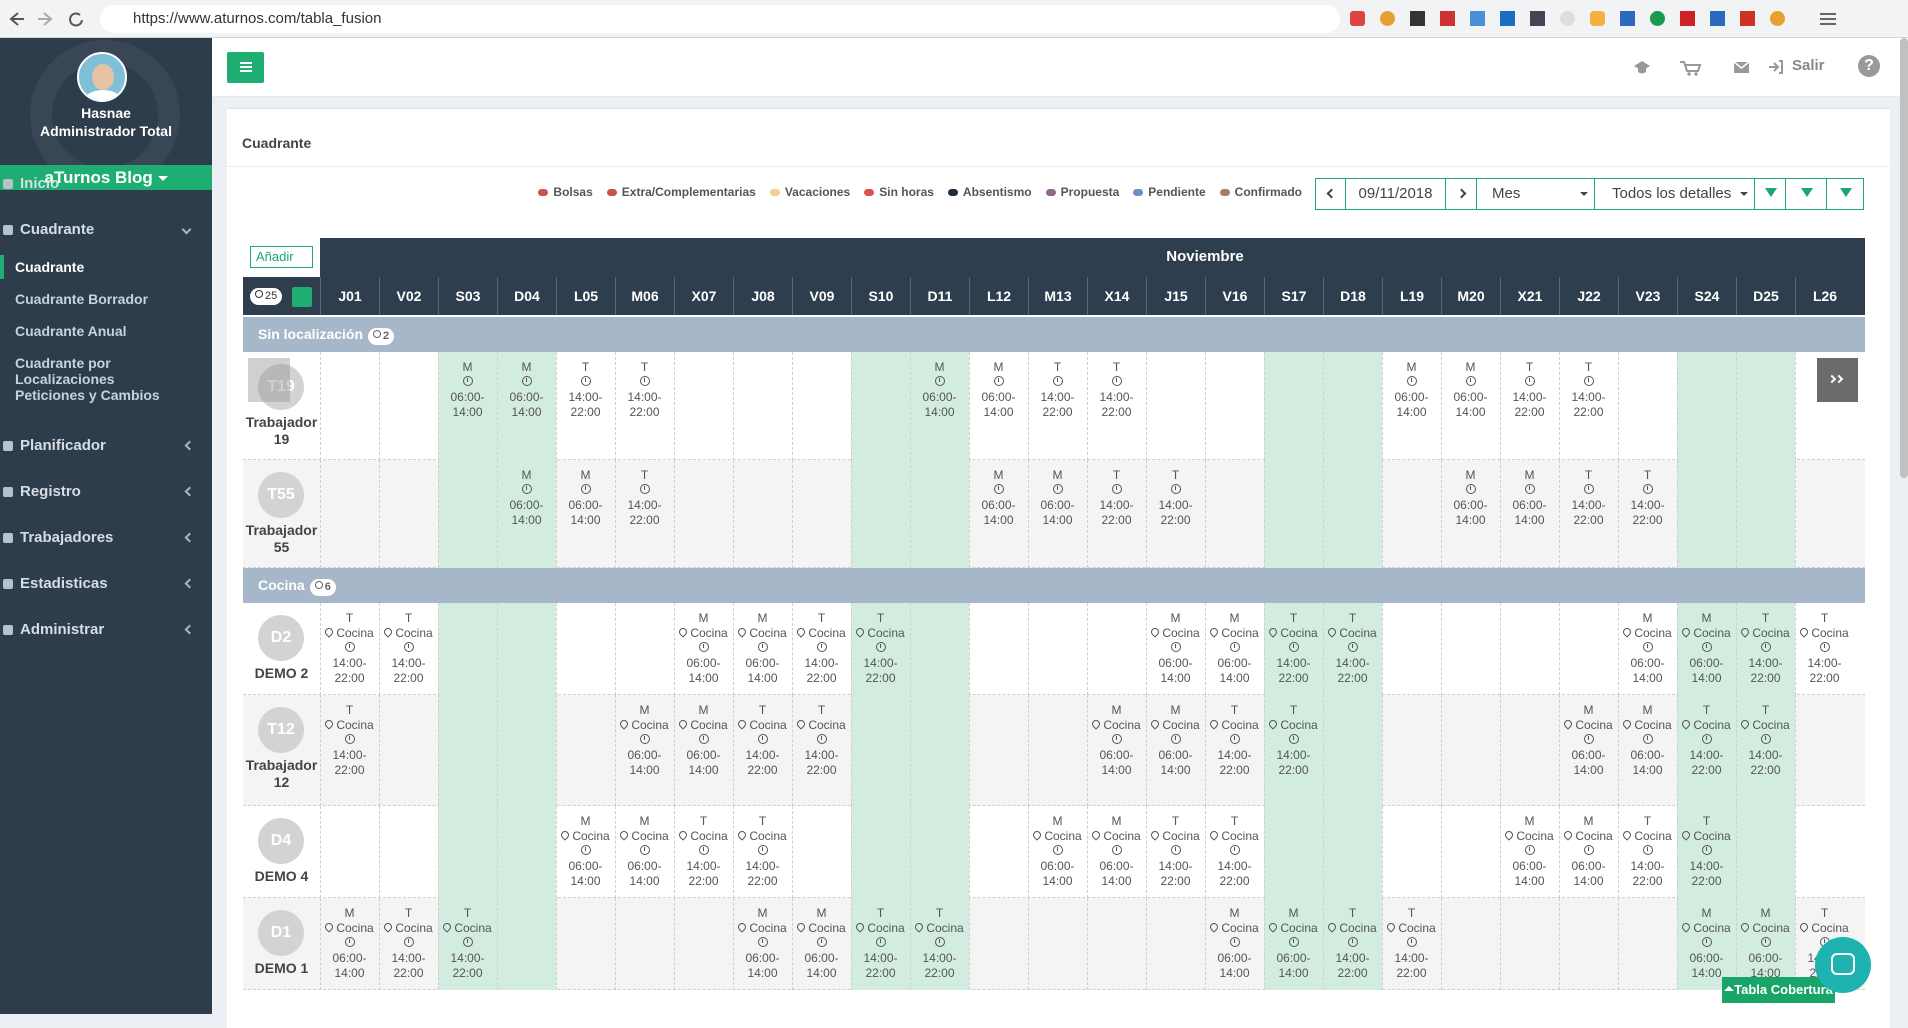 Image resolution: width=1908 pixels, height=1028 pixels. I want to click on tools-button, so click(1845, 194).